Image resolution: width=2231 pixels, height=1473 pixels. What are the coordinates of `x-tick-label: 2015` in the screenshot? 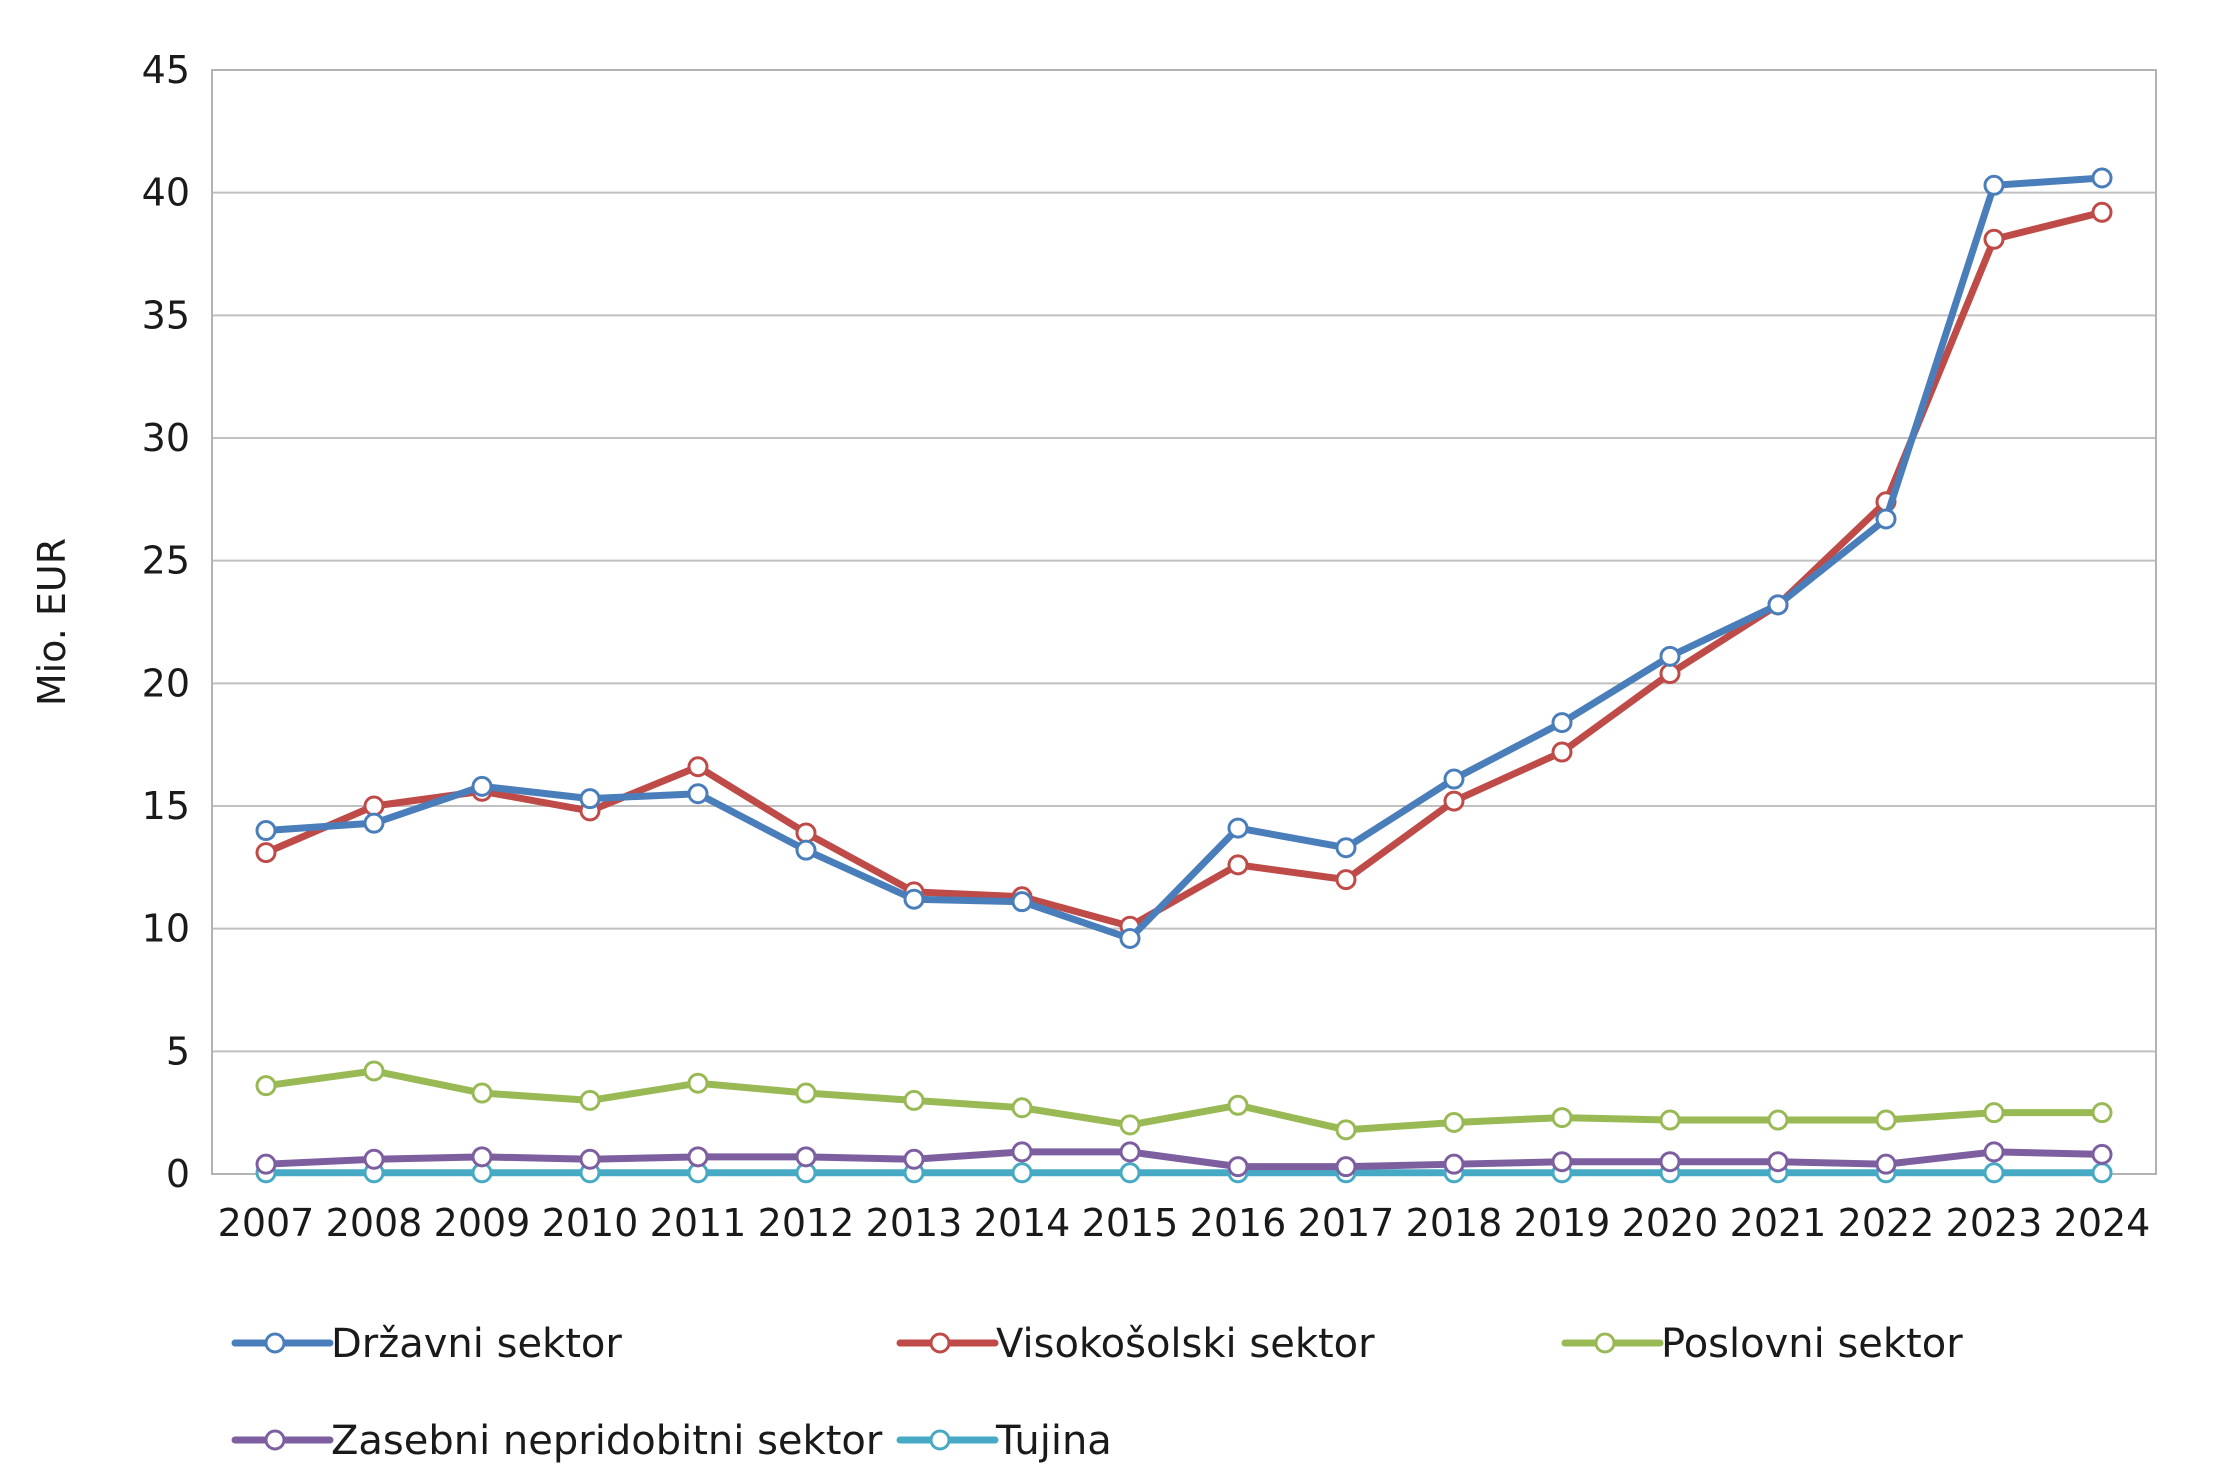 It's located at (1130, 1223).